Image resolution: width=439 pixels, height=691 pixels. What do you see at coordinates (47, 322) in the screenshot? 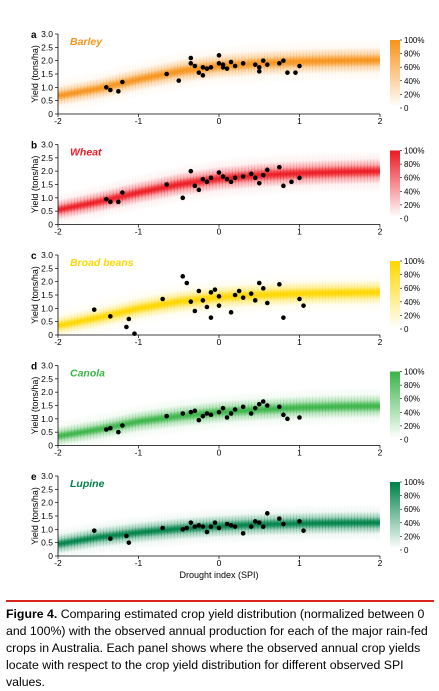
I see `y-tick-label: 0.5` at bounding box center [47, 322].